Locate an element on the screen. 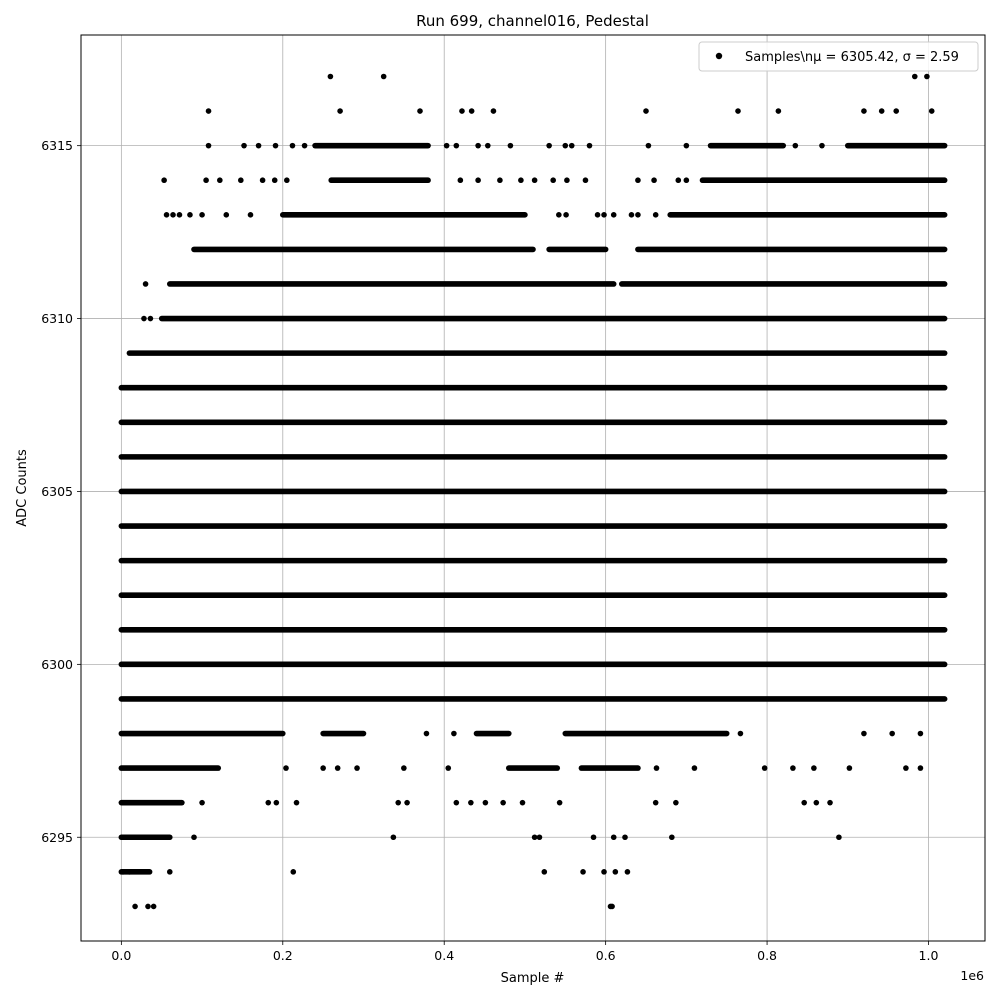  y-tick-label: 6295 is located at coordinates (57, 837).